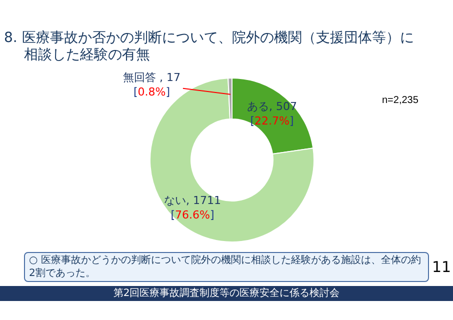 Image resolution: width=453 pixels, height=320 pixels. Describe the element at coordinates (400, 100) in the screenshot. I see `text: n=2,235` at that location.